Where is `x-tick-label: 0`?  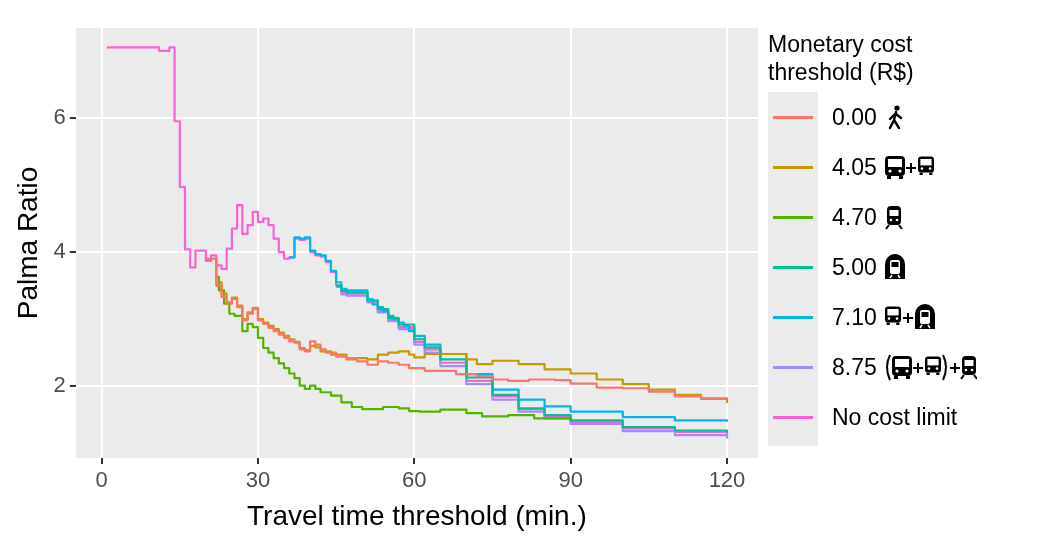
x-tick-label: 0 is located at coordinates (101, 480).